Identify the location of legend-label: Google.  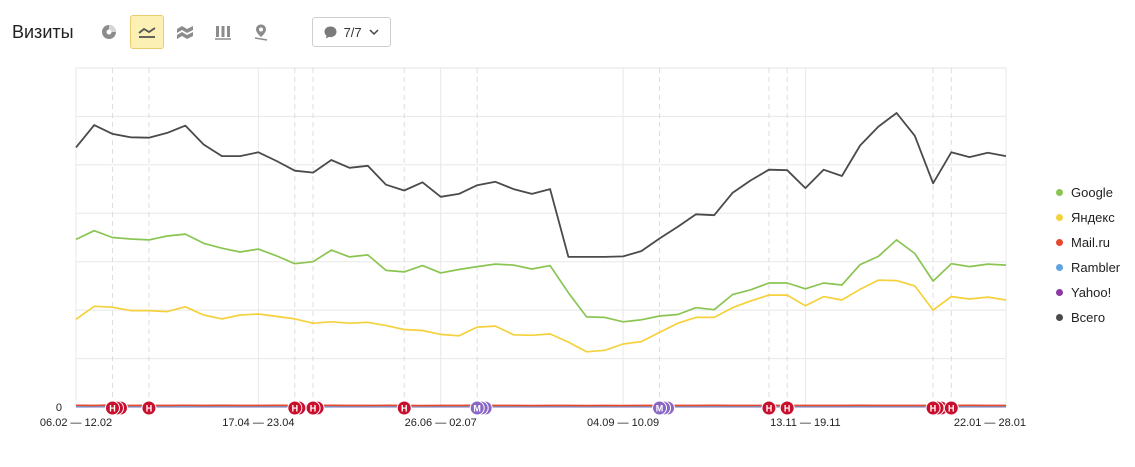
(1092, 192).